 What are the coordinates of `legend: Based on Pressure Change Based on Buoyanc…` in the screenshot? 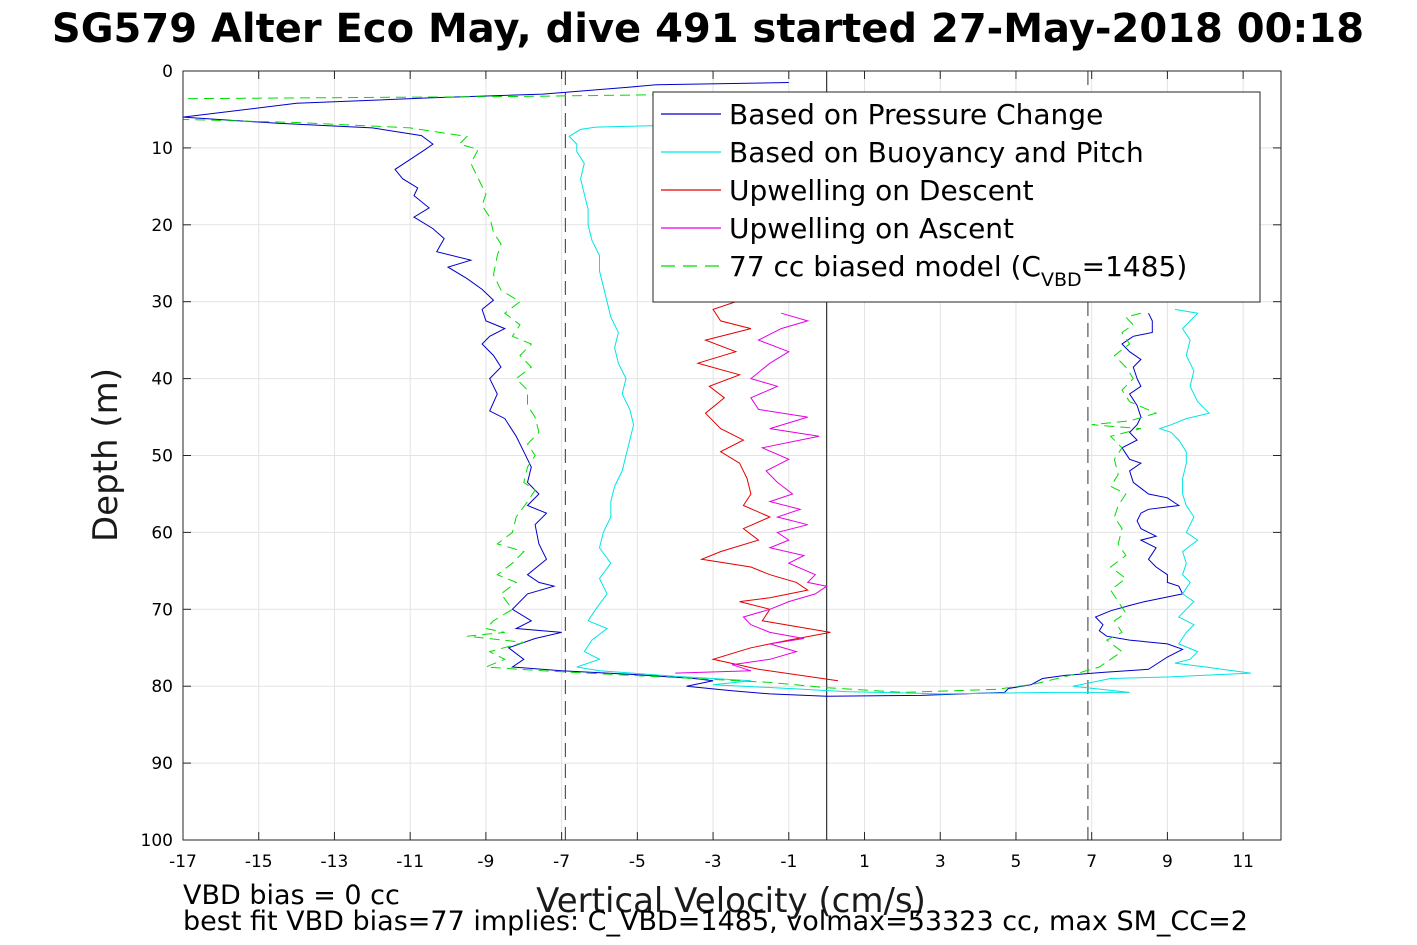 It's located at (956, 197).